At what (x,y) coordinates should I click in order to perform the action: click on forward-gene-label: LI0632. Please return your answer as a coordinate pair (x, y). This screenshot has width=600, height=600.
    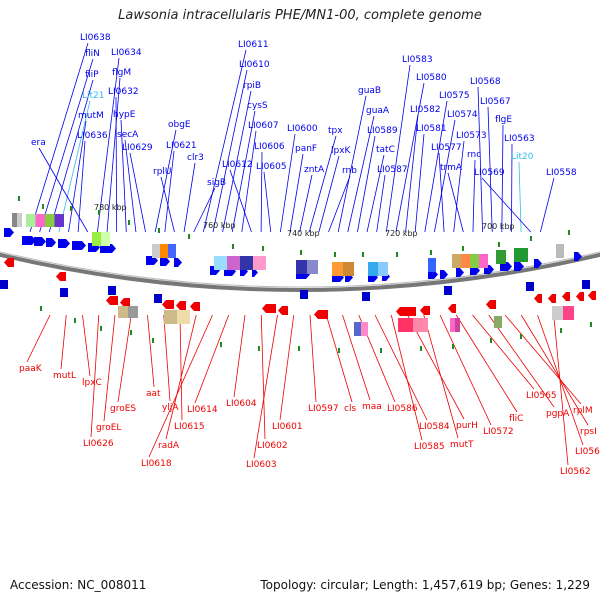
    Looking at the image, I should click on (123, 92).